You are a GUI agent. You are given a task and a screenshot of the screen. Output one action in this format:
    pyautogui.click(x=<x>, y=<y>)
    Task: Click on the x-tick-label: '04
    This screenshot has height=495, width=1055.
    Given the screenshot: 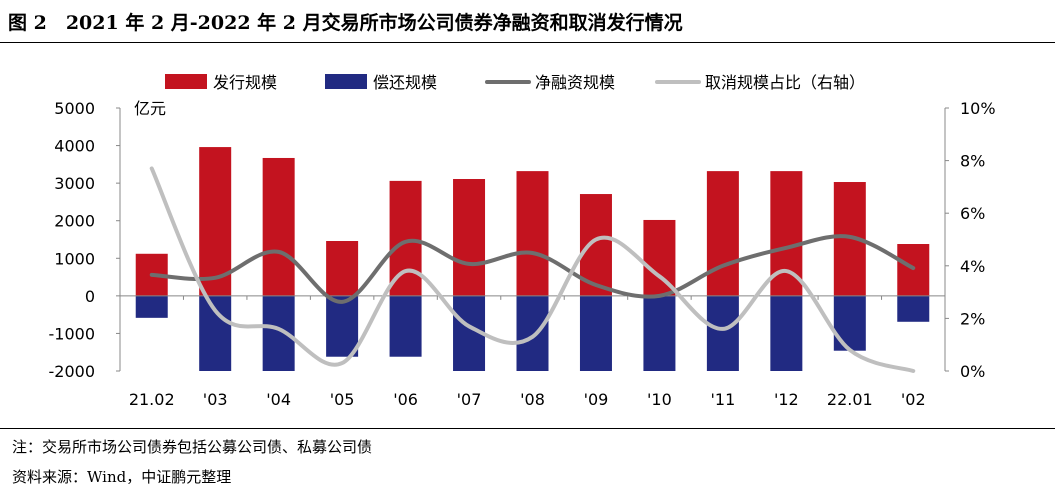 What is the action you would take?
    pyautogui.click(x=278, y=399)
    